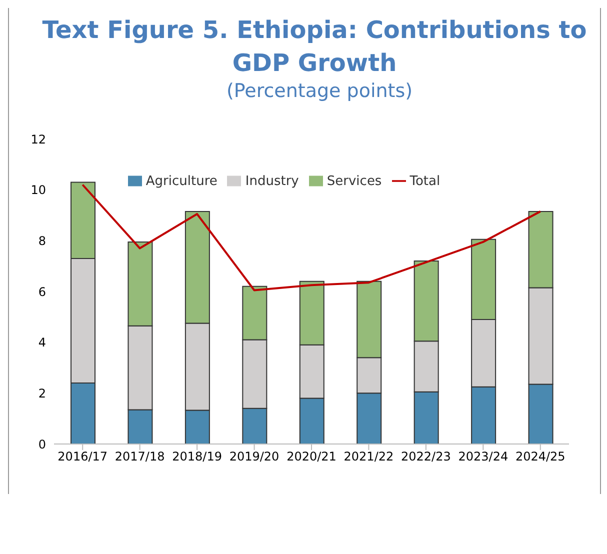 The width and height of the screenshot is (607, 554). I want to click on y-tick-label: 6, so click(42, 291).